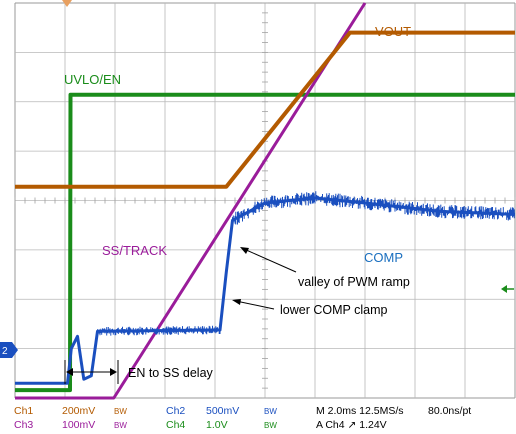 This screenshot has width=516, height=434. Describe the element at coordinates (175, 411) in the screenshot. I see `ch2-name: Ch2` at that location.